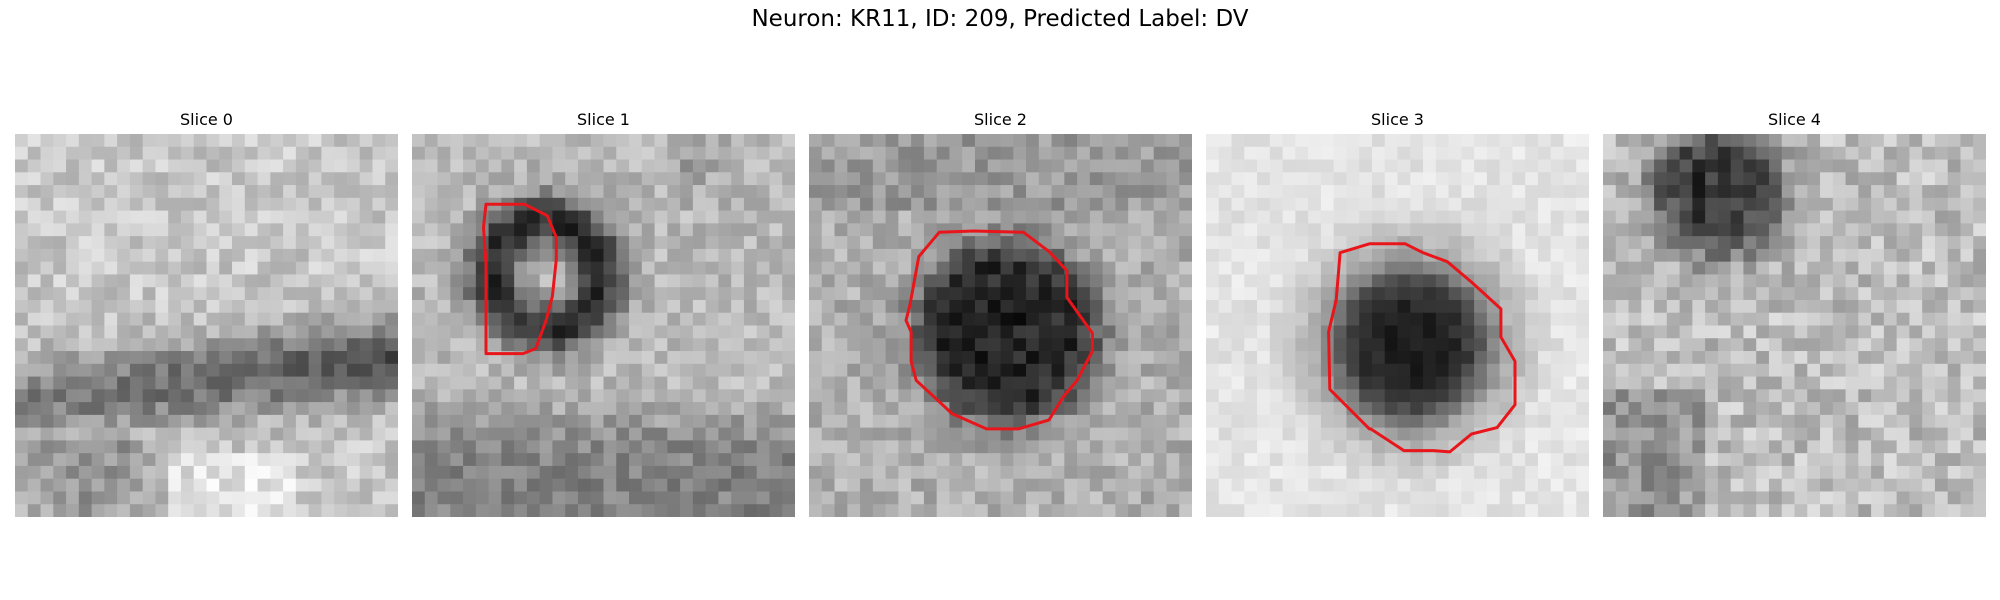  What do you see at coordinates (1397, 119) in the screenshot?
I see `slice-title-3: Slice 3` at bounding box center [1397, 119].